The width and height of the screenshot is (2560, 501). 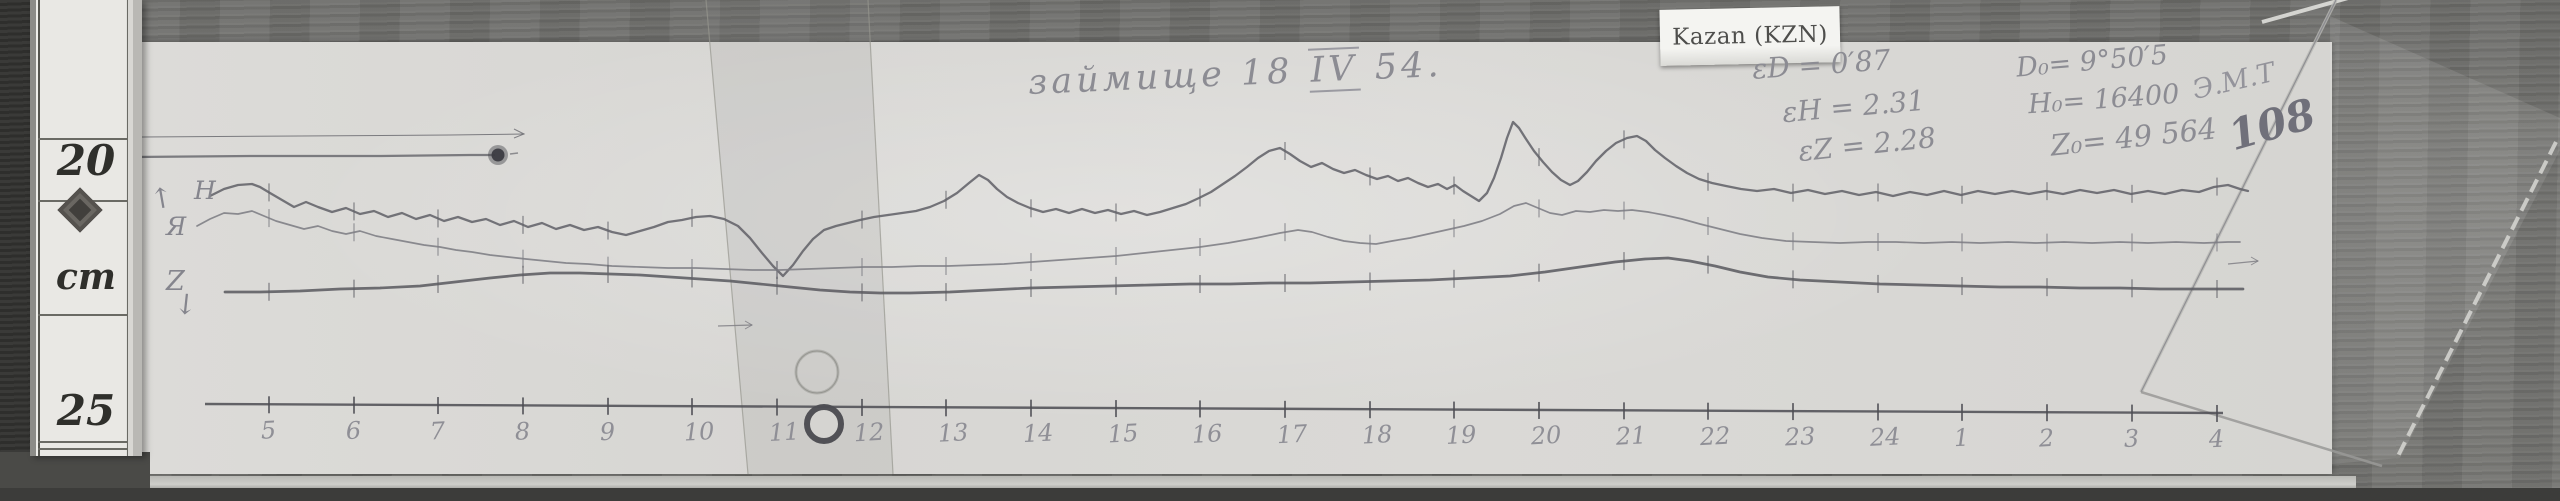 What do you see at coordinates (1123, 434) in the screenshot?
I see `hour-label: 15` at bounding box center [1123, 434].